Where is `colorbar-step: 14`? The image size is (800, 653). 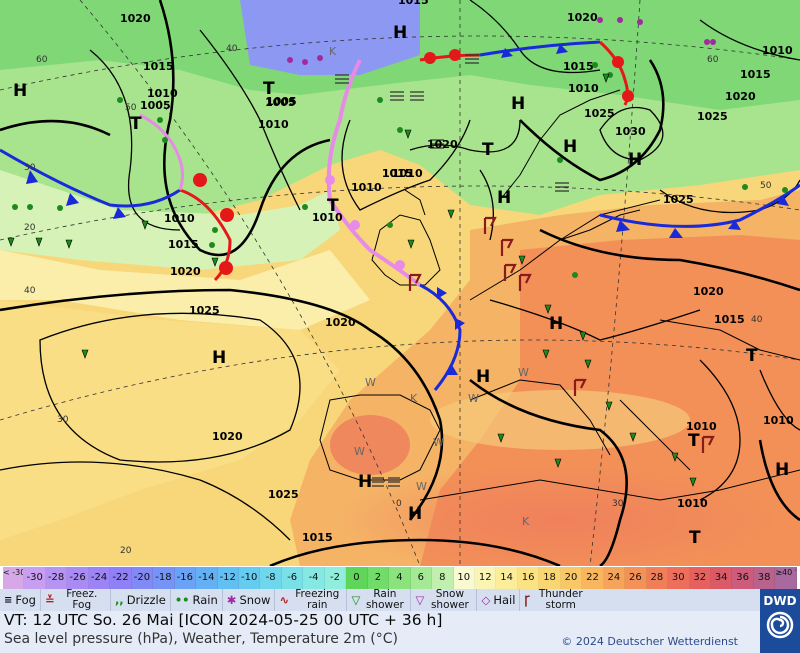
colorbar-step: 14 is located at coordinates (507, 578).